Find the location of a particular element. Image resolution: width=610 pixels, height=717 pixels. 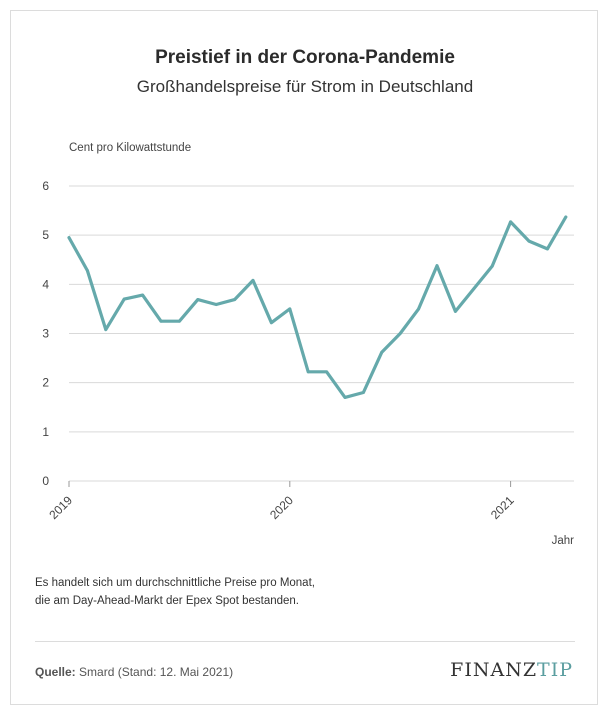

source-text: Smard (Stand: 12. Mai 2021) is located at coordinates (156, 672).